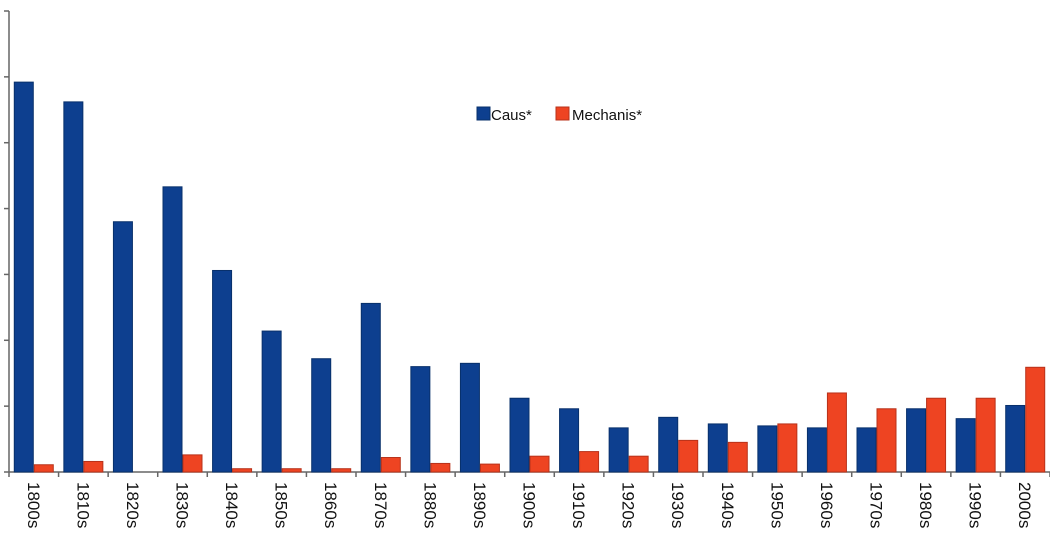 The height and width of the screenshot is (535, 1050). I want to click on x-tick-label-1980s: 1980s, so click(925, 505).